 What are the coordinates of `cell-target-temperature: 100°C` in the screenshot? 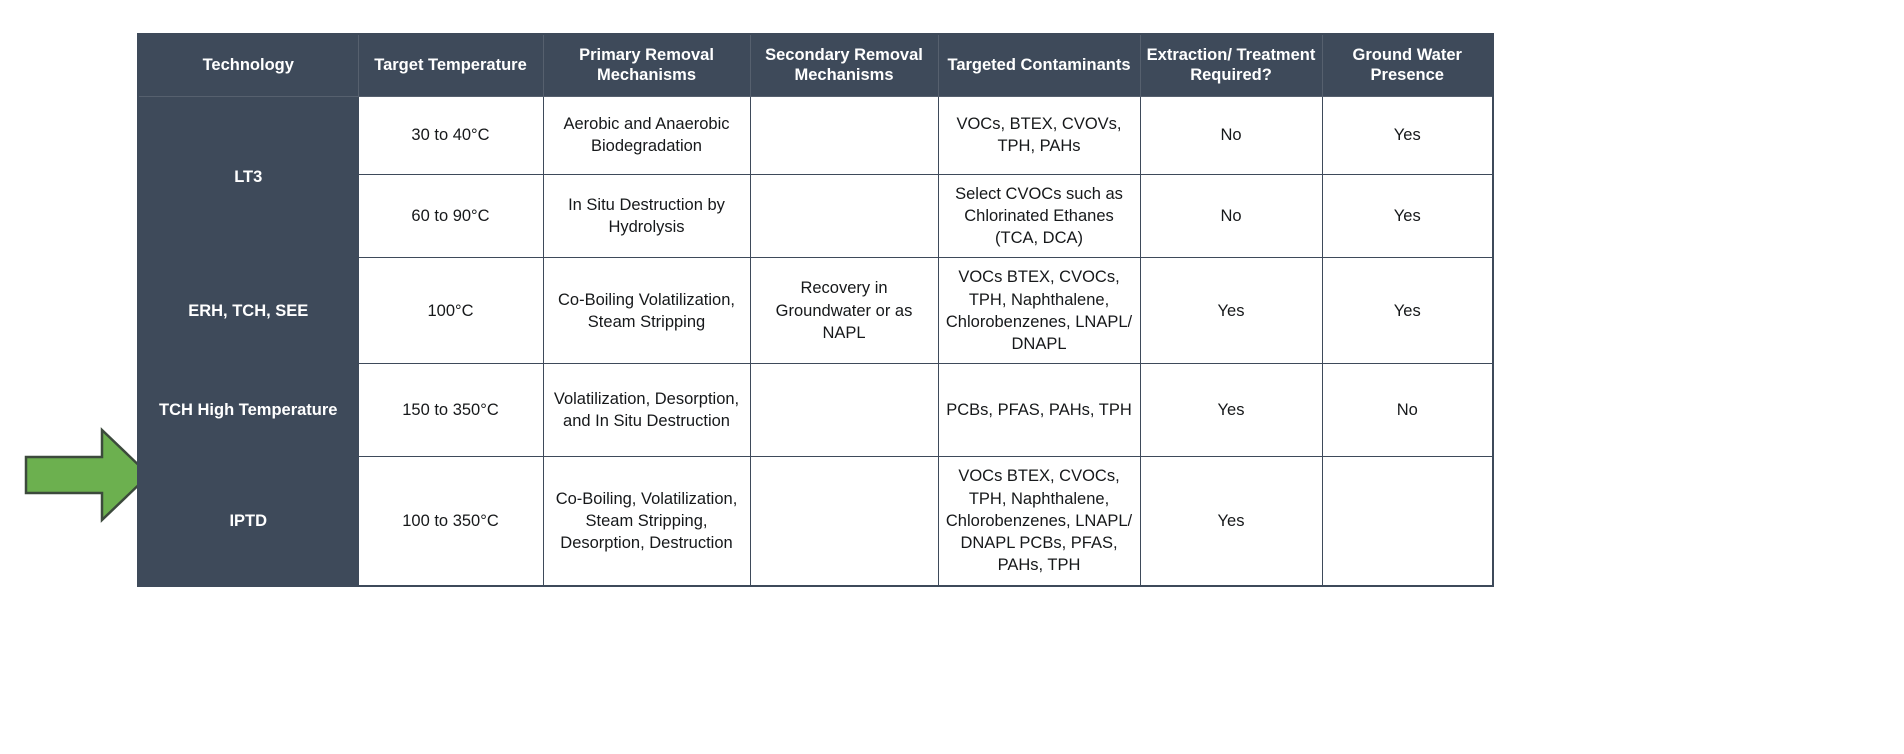 It's located at (450, 311).